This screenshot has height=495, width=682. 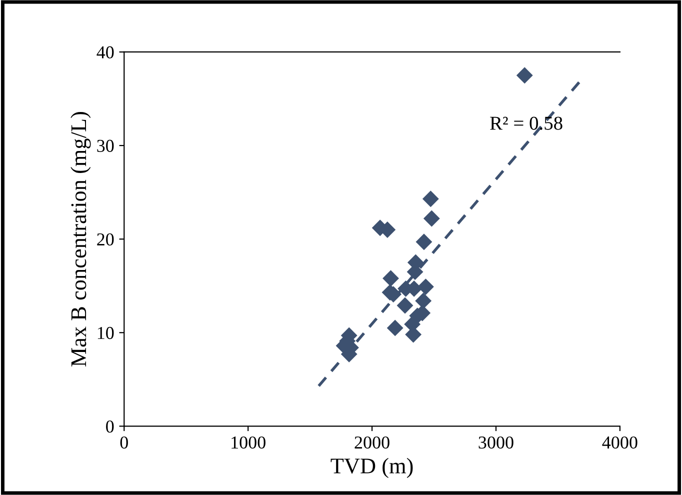 What do you see at coordinates (372, 442) in the screenshot?
I see `x-tick-label: 2000` at bounding box center [372, 442].